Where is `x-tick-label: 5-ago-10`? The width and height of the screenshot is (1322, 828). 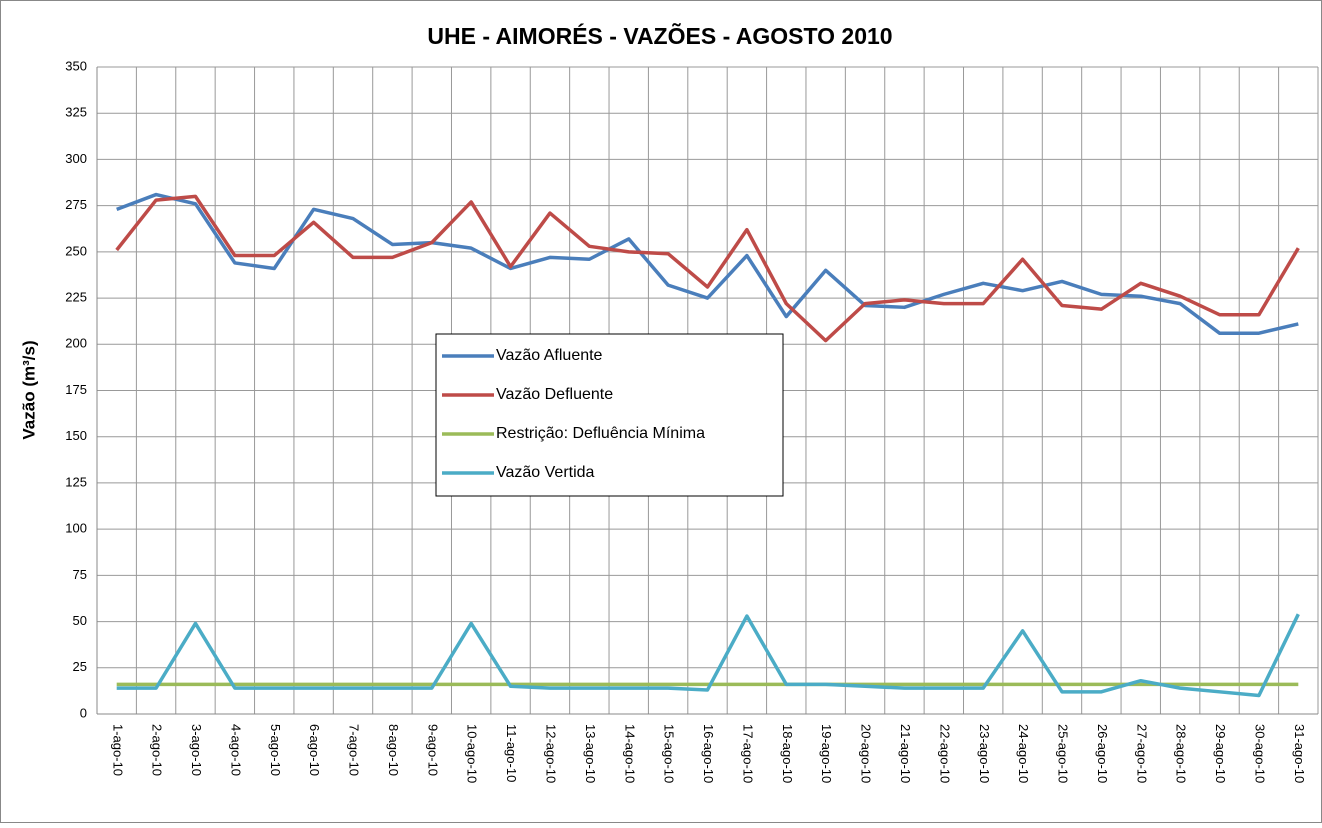 x-tick-label: 5-ago-10 is located at coordinates (275, 750).